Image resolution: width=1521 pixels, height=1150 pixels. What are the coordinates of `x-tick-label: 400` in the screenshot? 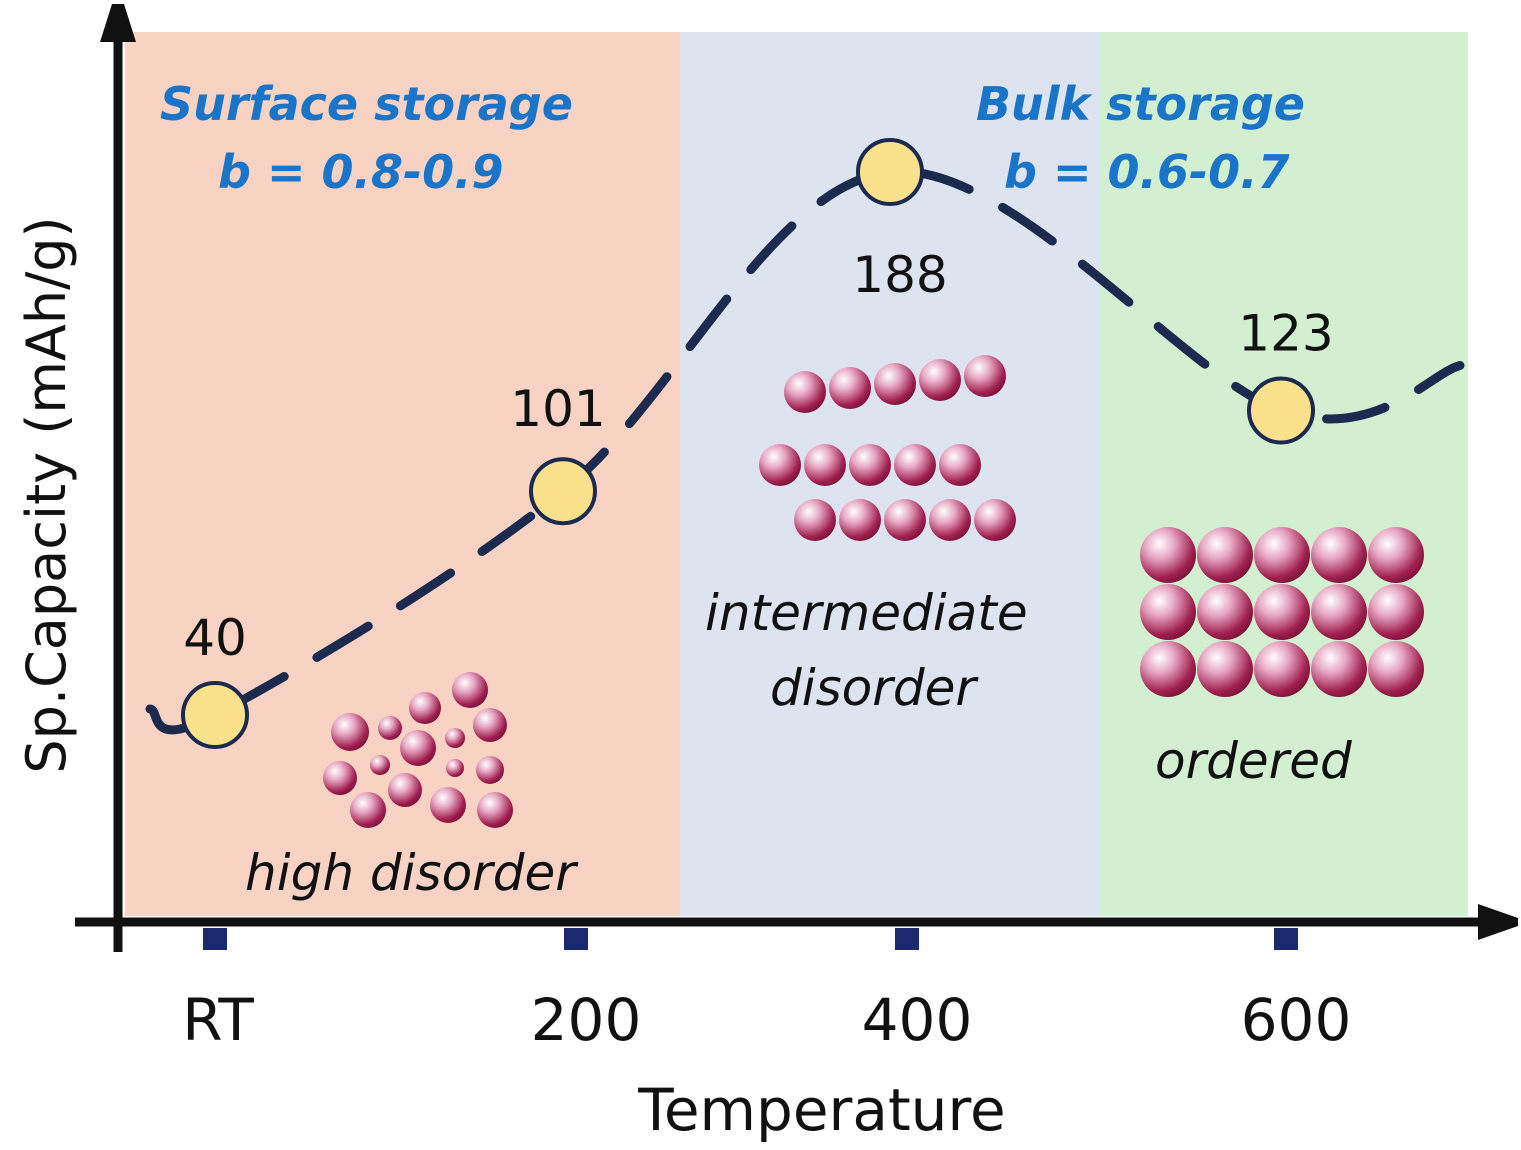 It's located at (917, 1020).